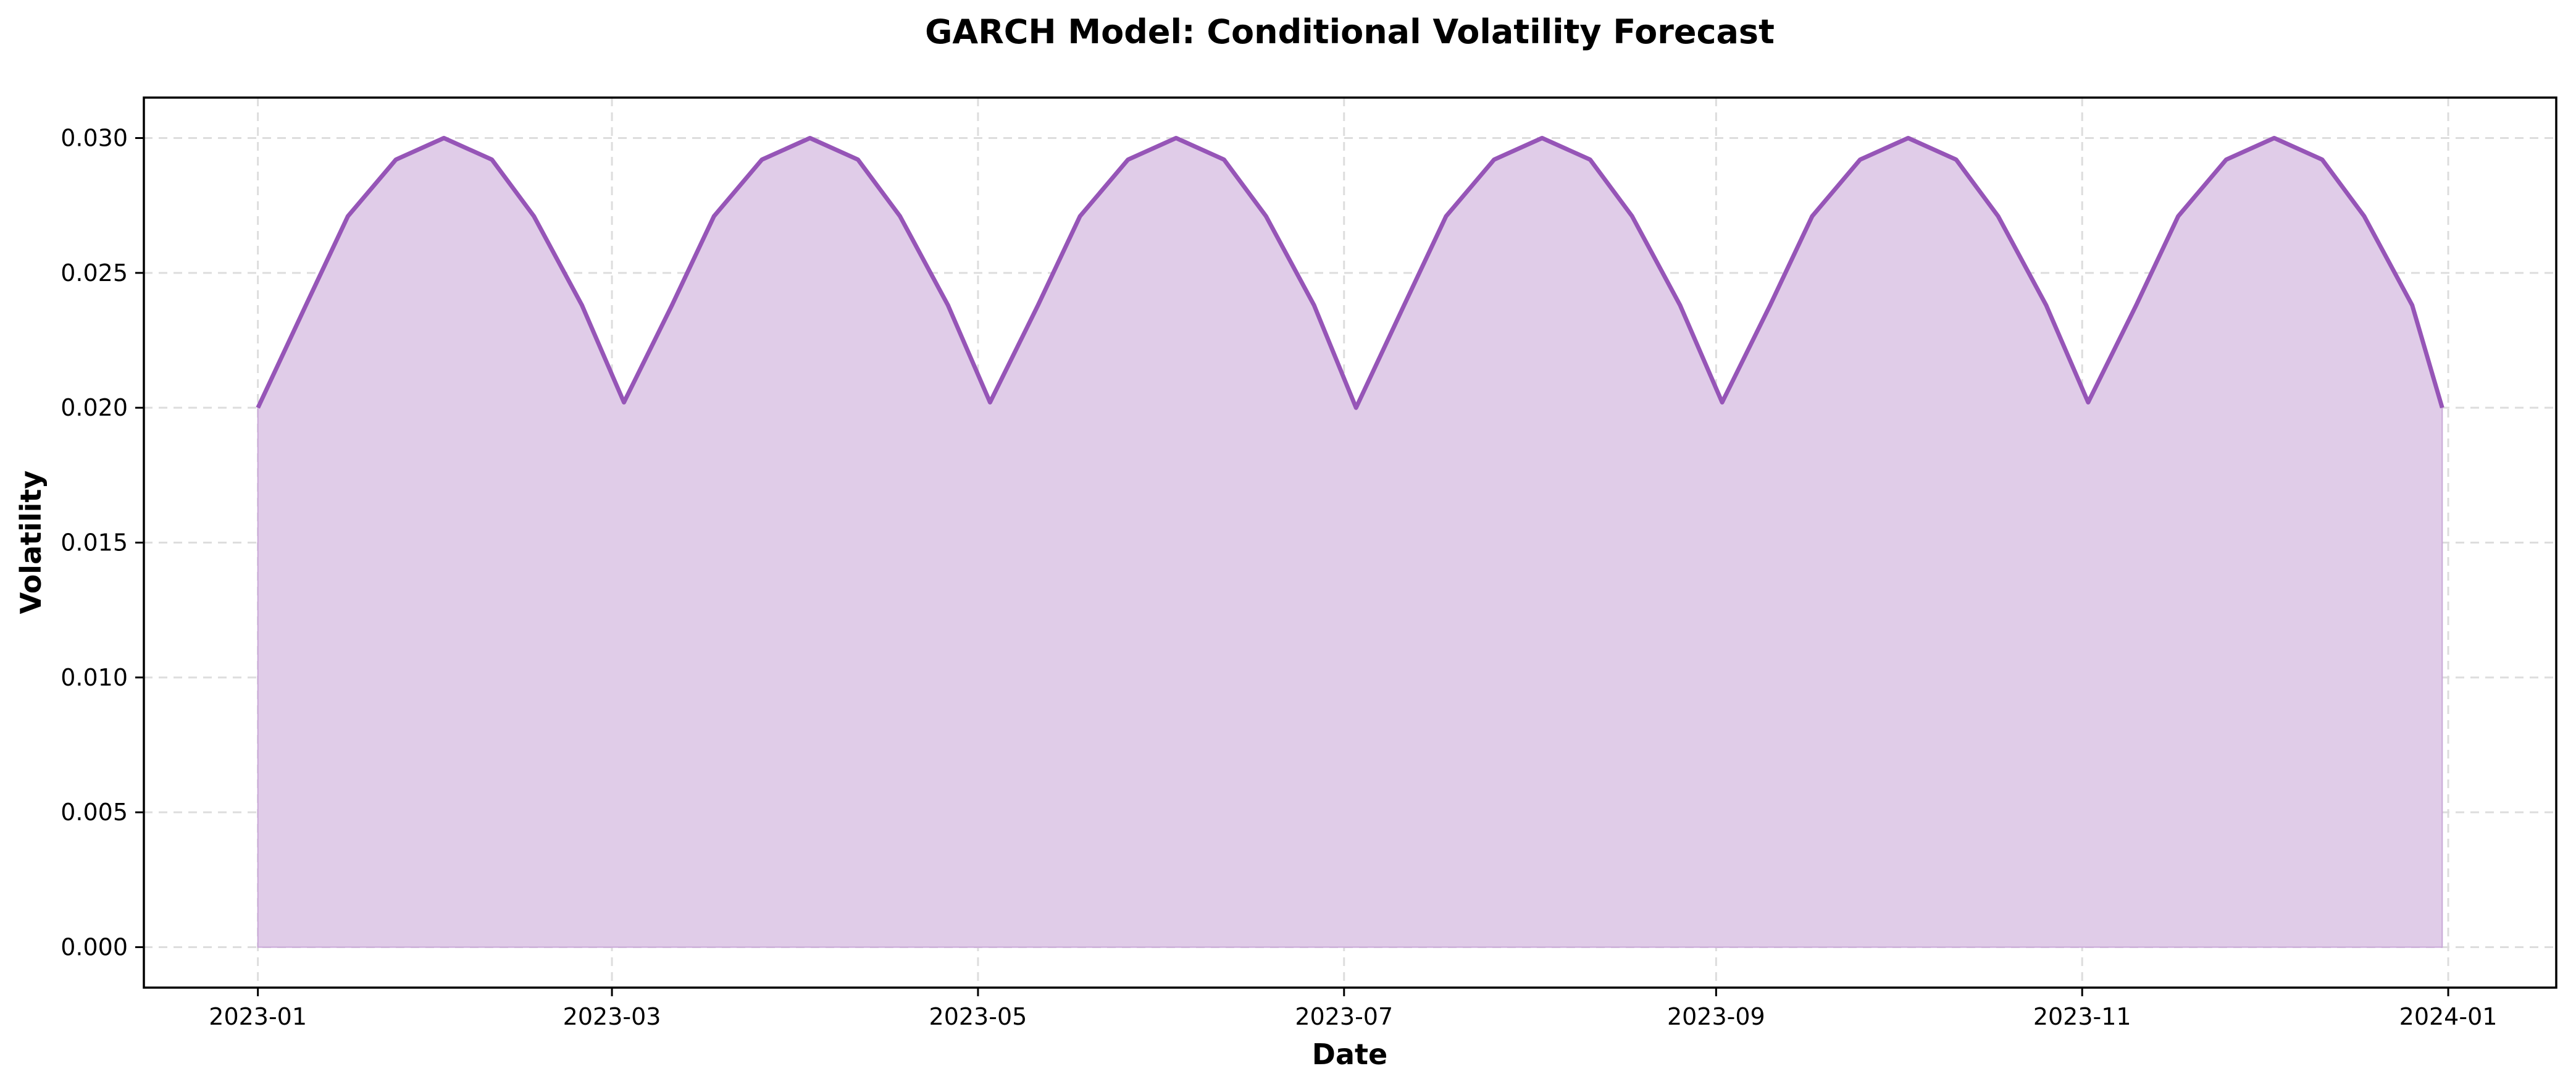  Describe the element at coordinates (1344, 1017) in the screenshot. I see `x-tick-label: 2023-07` at that location.